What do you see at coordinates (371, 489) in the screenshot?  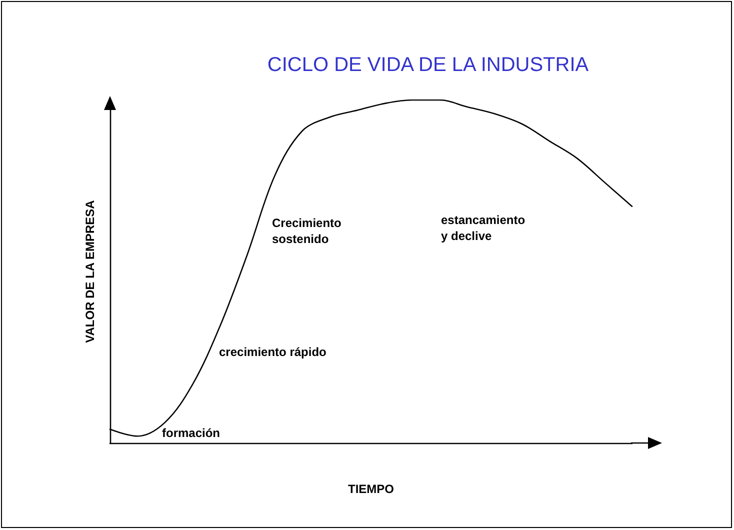 I see `x-axis-title: TIEMPO` at bounding box center [371, 489].